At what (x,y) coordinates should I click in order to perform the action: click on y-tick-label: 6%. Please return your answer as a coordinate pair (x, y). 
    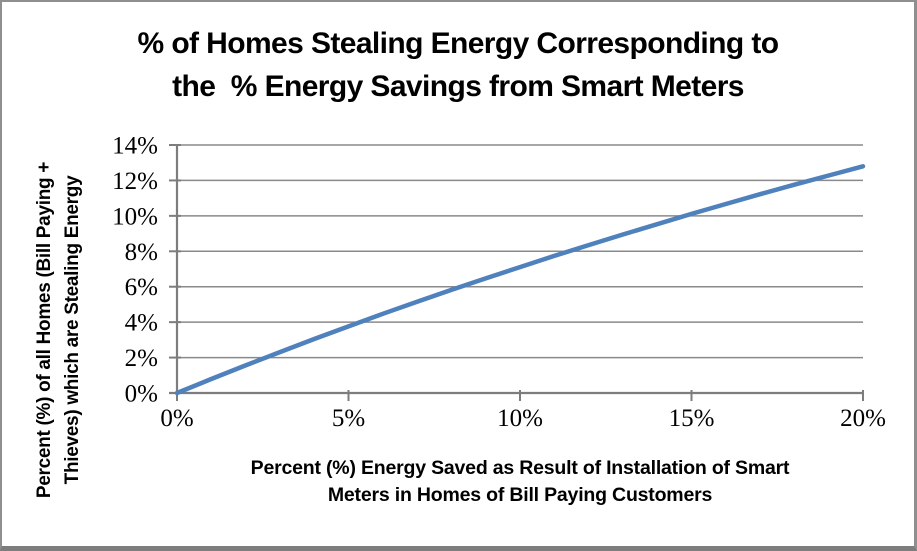
    Looking at the image, I should click on (141, 287).